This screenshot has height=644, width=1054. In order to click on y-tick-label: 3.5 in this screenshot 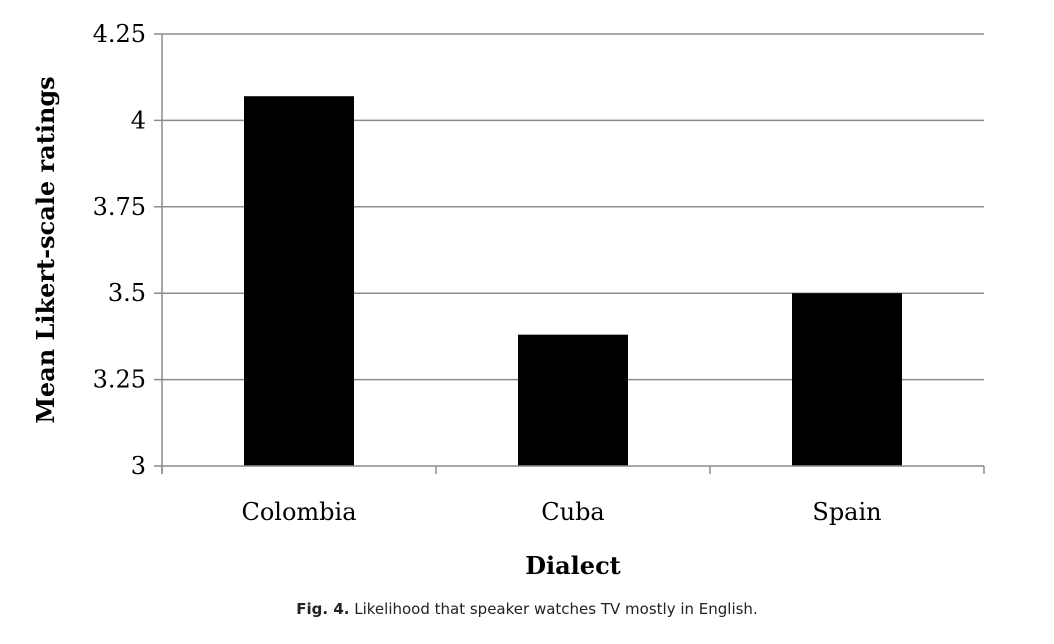, I will do `click(127, 293)`.